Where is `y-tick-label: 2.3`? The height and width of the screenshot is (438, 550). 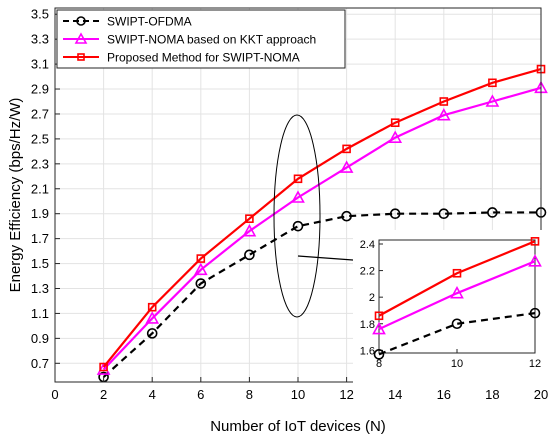
y-tick-label: 2.3 is located at coordinates (40, 163).